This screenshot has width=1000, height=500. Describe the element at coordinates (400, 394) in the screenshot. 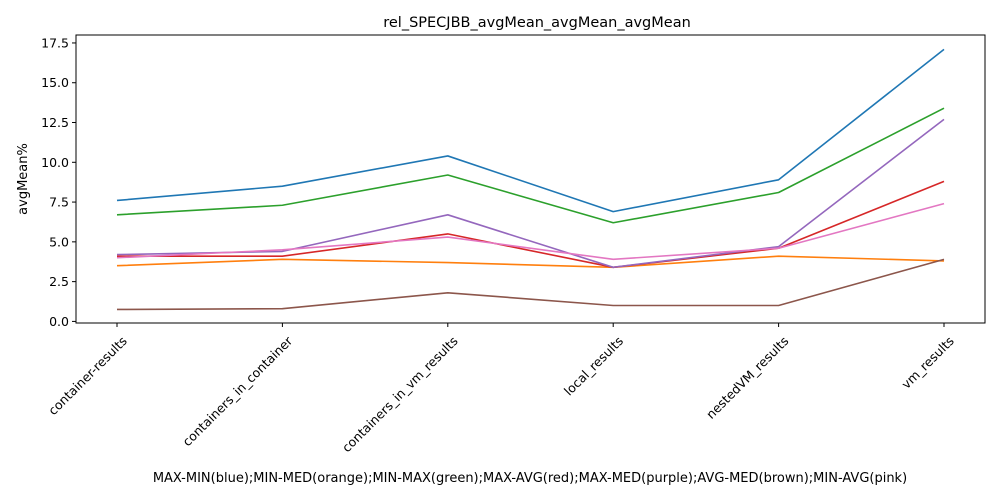

I see `x-tick-label: containers_in_vm_results` at that location.